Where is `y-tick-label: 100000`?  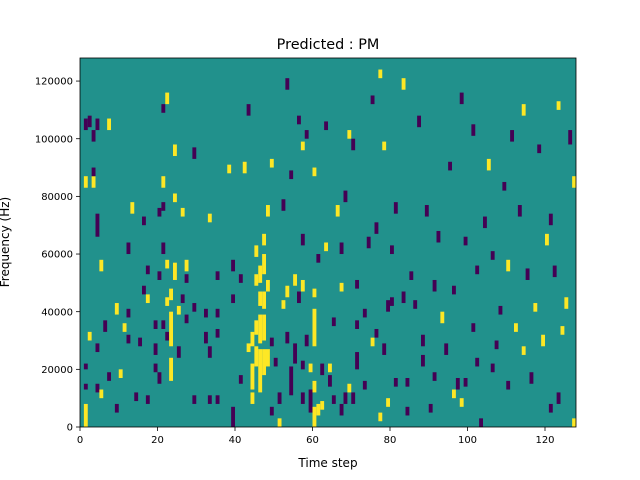 y-tick-label: 100000 is located at coordinates (54, 139).